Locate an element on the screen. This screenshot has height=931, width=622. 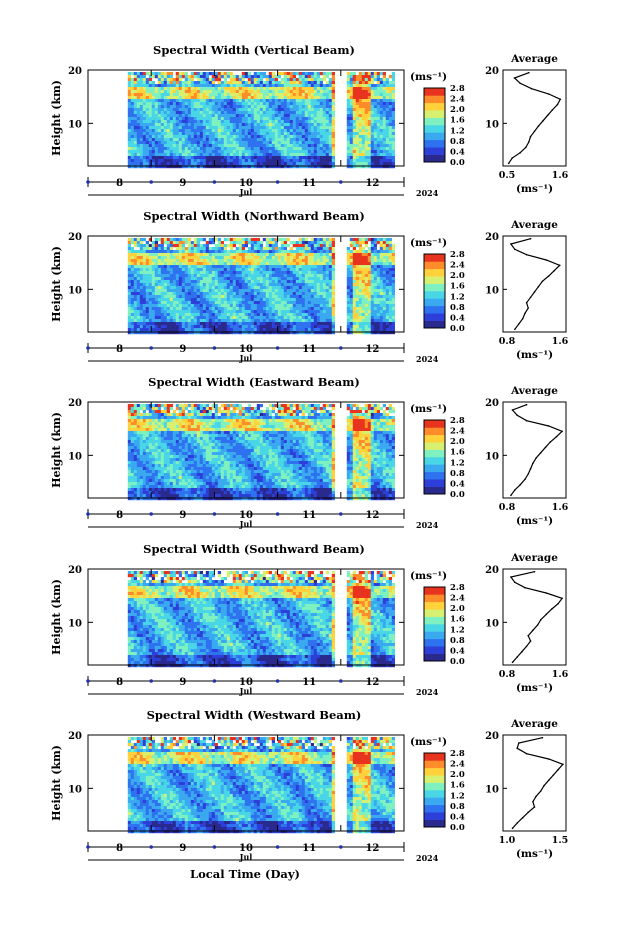
x-tick-label: 11 is located at coordinates (309, 183).